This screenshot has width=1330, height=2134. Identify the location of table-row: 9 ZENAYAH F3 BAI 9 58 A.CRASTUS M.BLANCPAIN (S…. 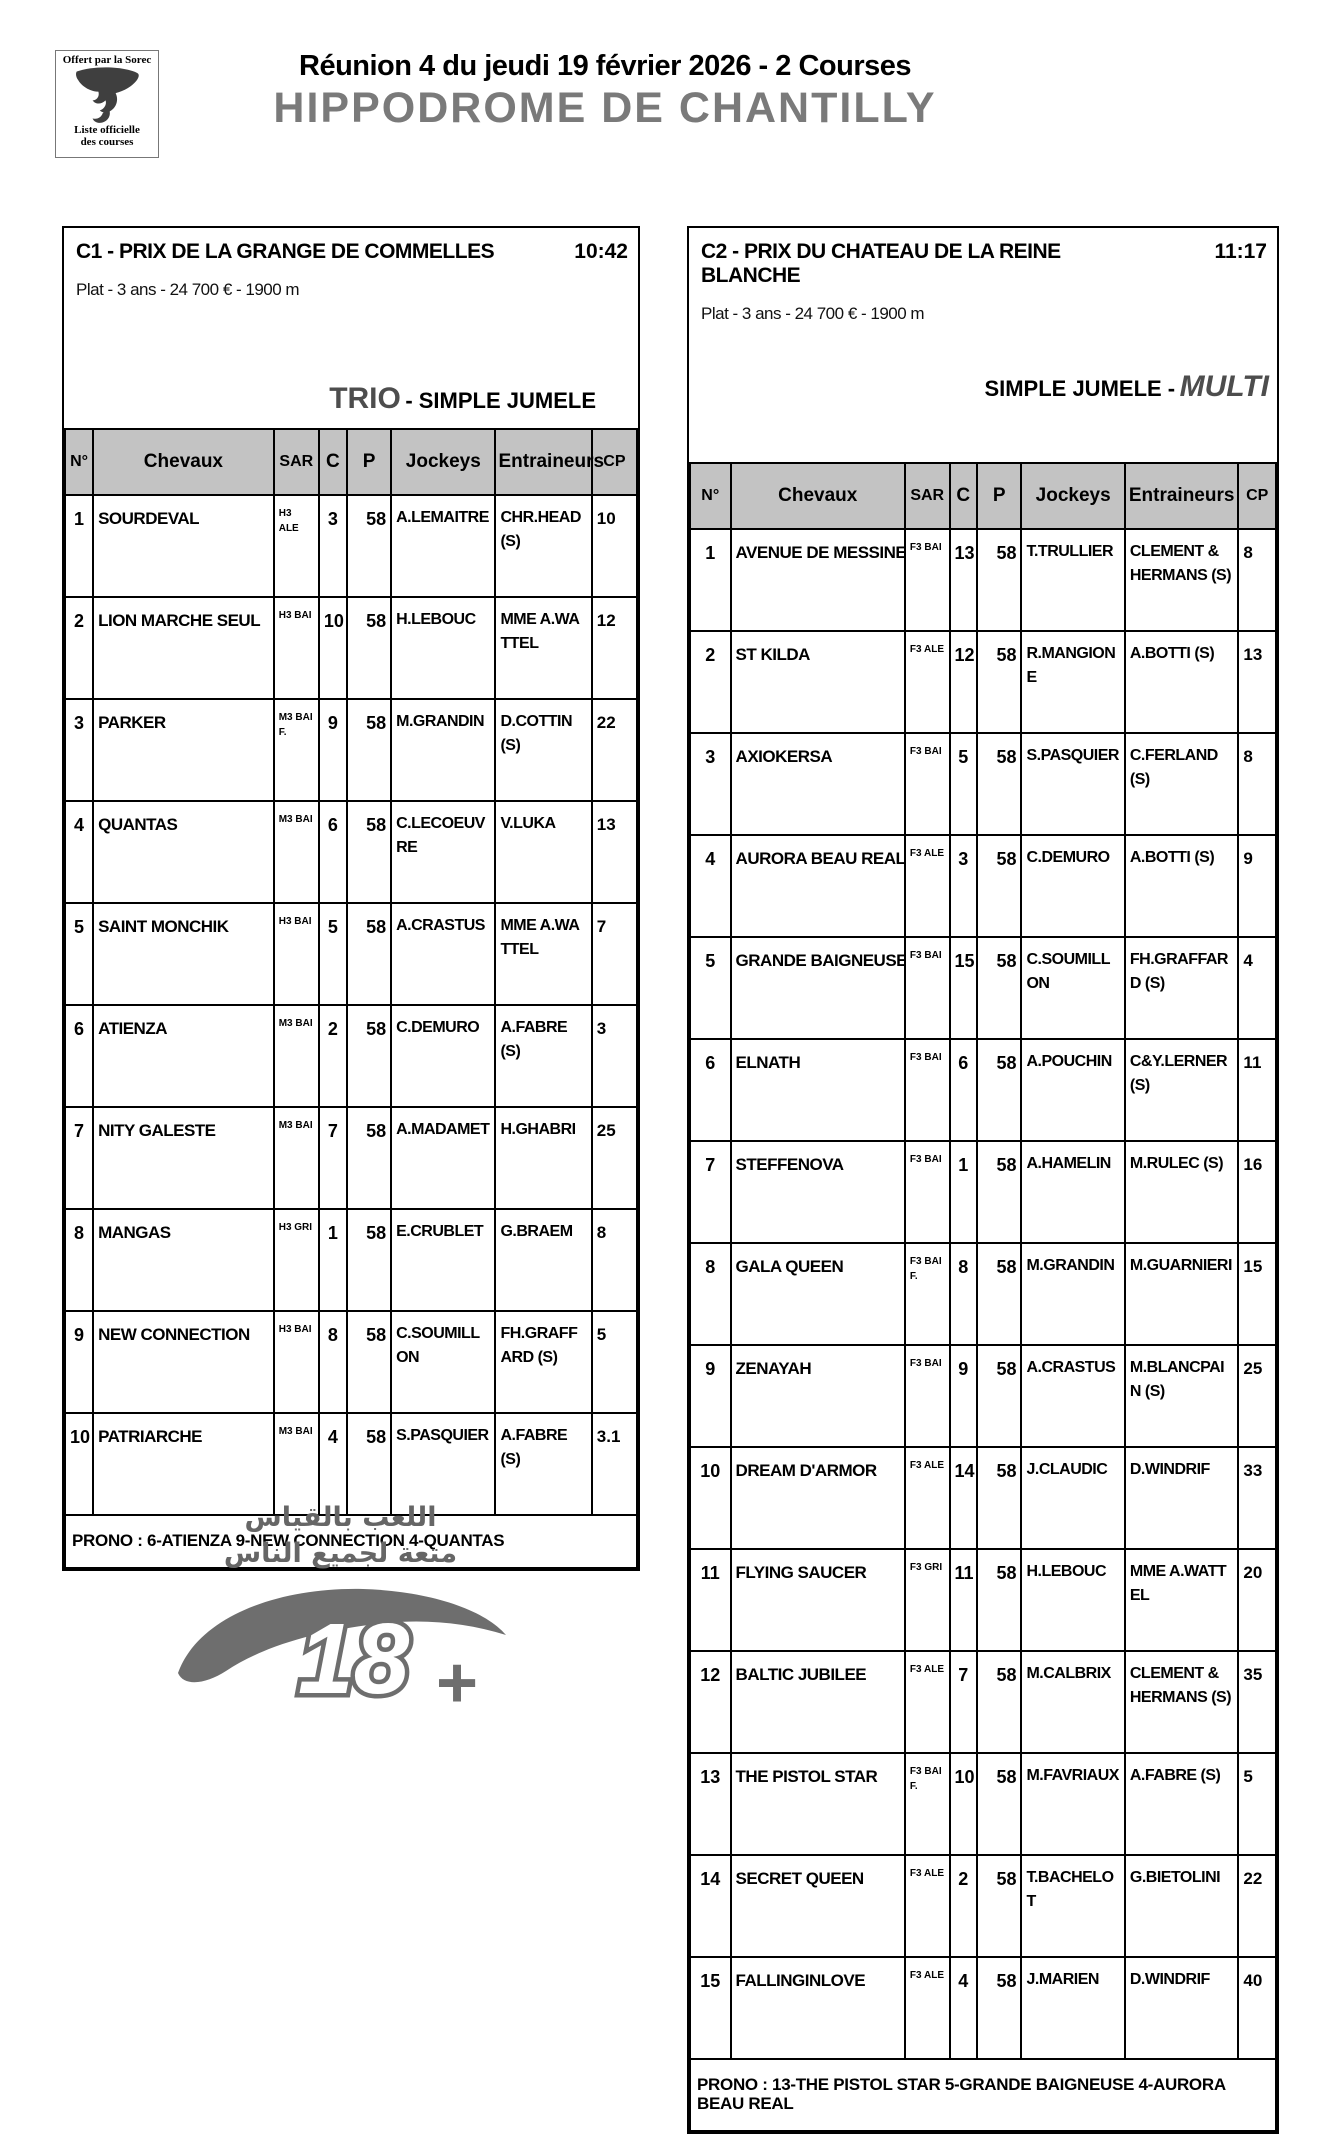
(983, 1396).